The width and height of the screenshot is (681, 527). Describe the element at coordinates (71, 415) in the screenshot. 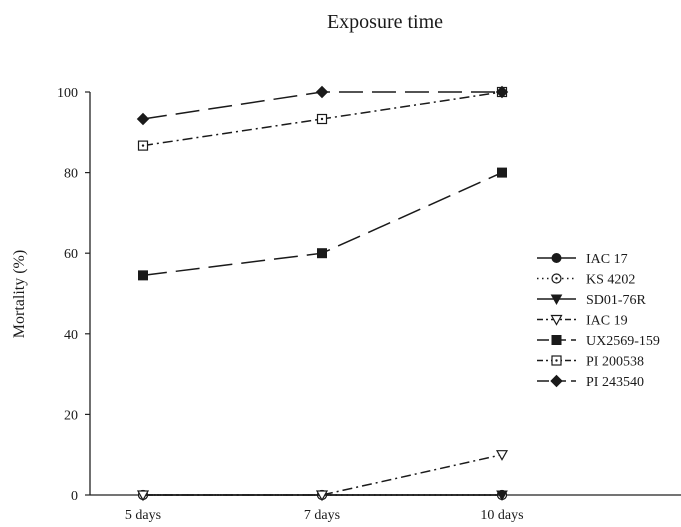

I see `y-tick-label: 20` at that location.